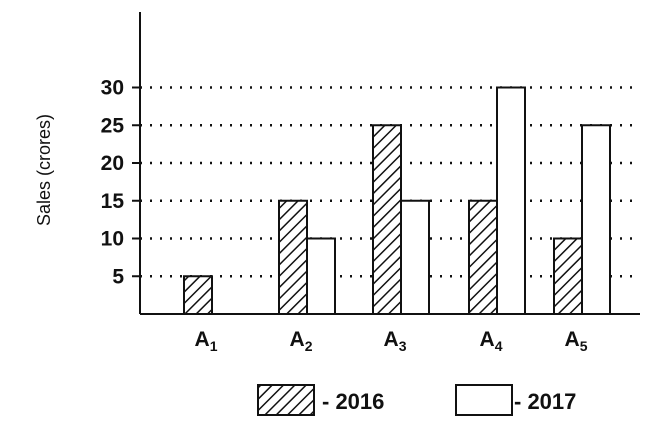  I want to click on y-tick-label: 30, so click(112, 88).